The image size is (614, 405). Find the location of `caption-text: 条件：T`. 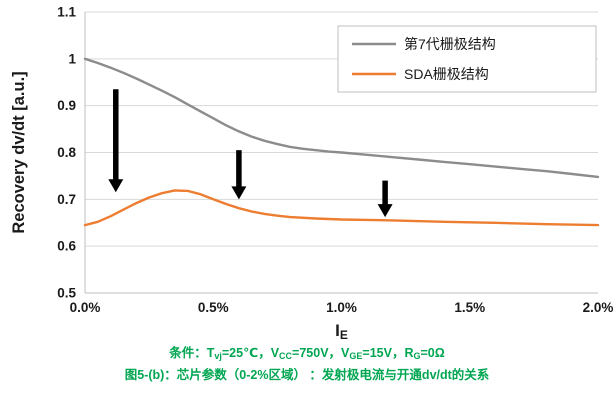

caption-text: 条件：T is located at coordinates (192, 353).